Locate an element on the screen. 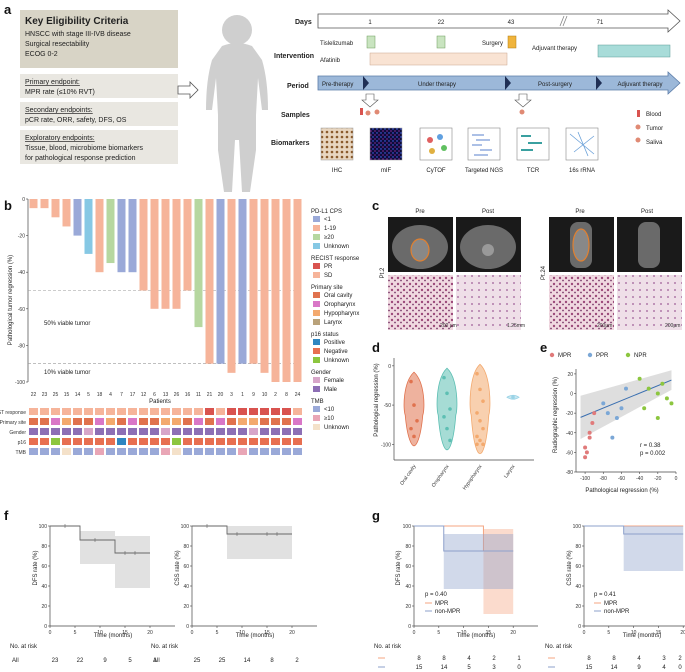 The width and height of the screenshot is (685, 672). legend-label: Oropharynx is located at coordinates (339, 305).